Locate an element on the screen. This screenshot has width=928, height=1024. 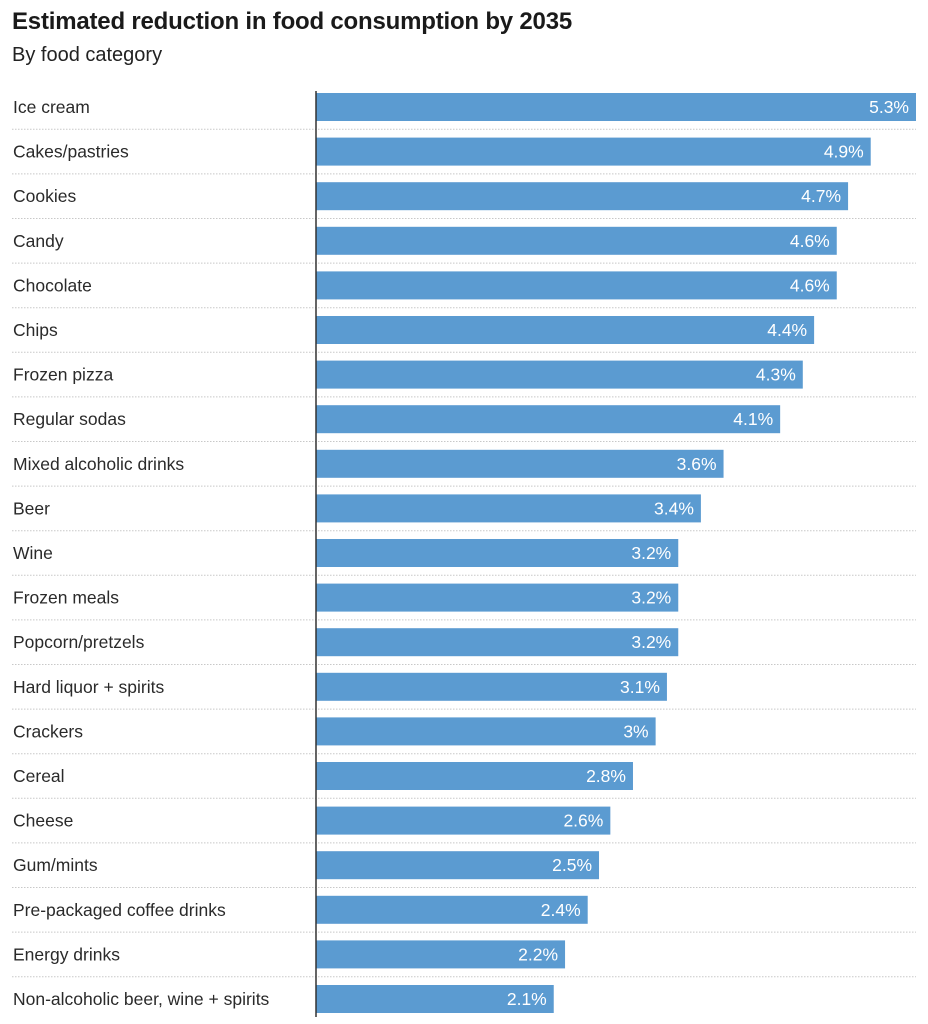
value-label: 3.6% is located at coordinates (697, 464).